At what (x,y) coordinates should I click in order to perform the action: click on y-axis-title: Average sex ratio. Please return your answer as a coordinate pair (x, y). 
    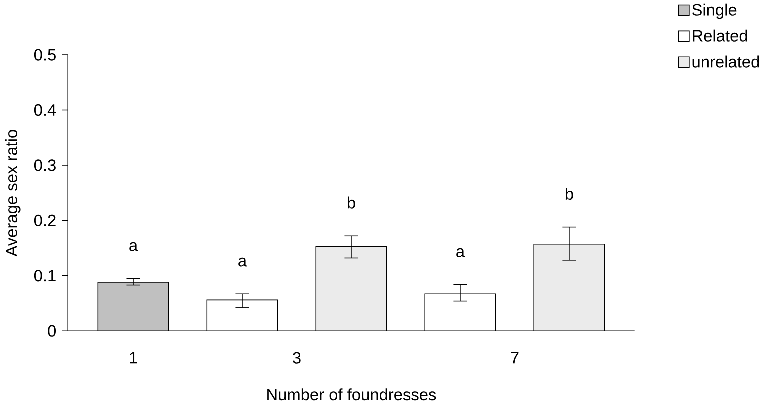
    Looking at the image, I should click on (13, 193).